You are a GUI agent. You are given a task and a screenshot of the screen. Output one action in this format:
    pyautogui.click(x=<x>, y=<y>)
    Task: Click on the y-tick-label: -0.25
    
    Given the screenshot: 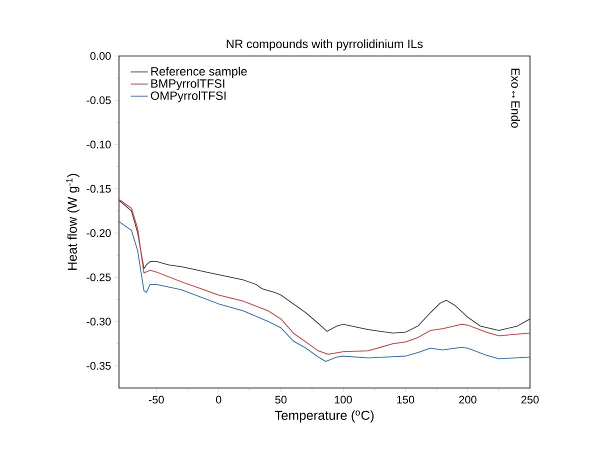 What is the action you would take?
    pyautogui.click(x=98, y=277)
    